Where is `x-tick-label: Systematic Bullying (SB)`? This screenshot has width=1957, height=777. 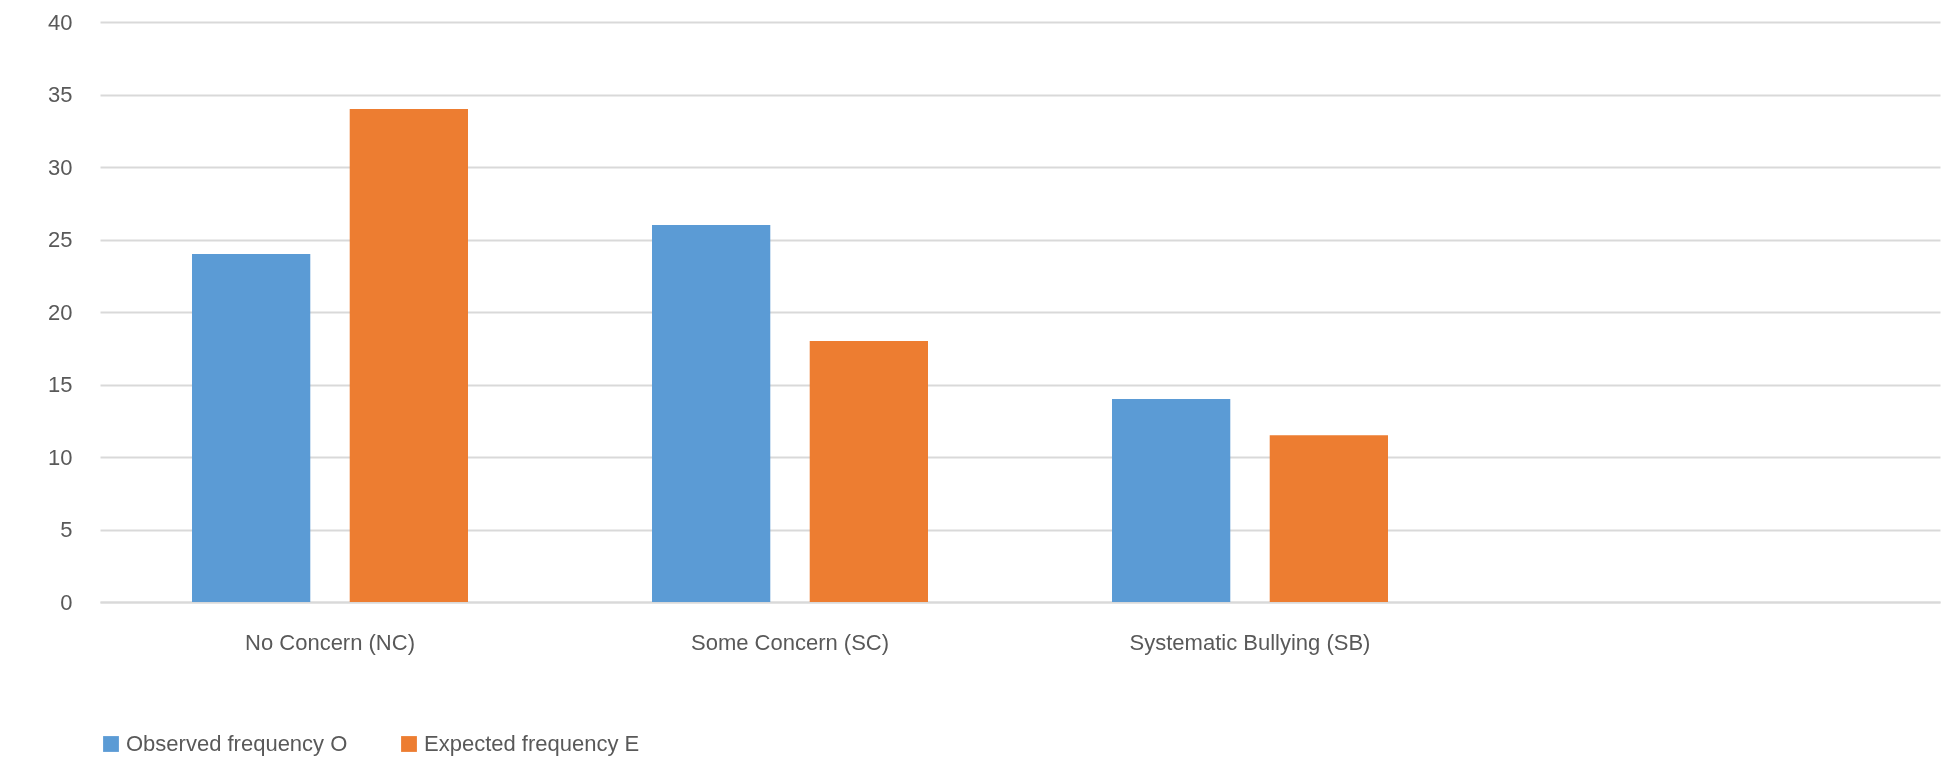 x-tick-label: Systematic Bullying (SB) is located at coordinates (1250, 642).